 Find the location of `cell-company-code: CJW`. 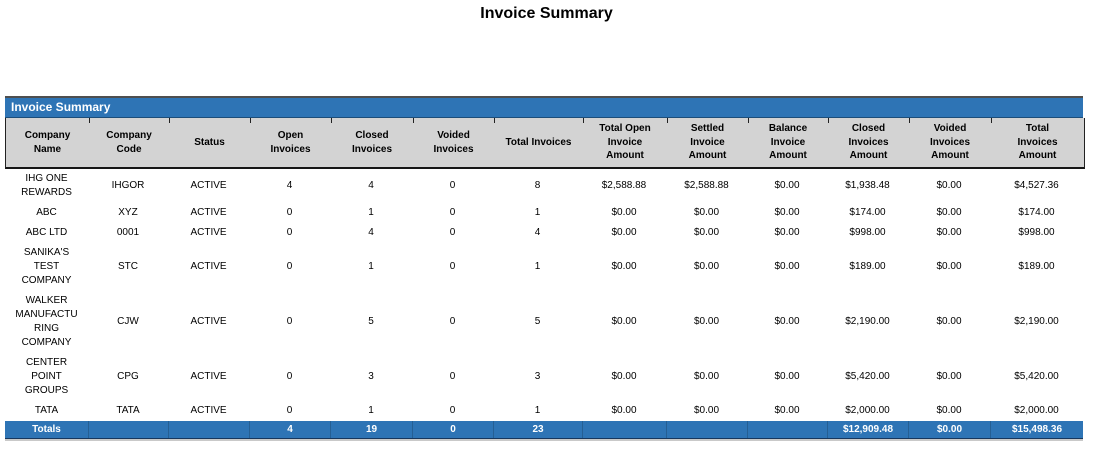

cell-company-code: CJW is located at coordinates (128, 321).